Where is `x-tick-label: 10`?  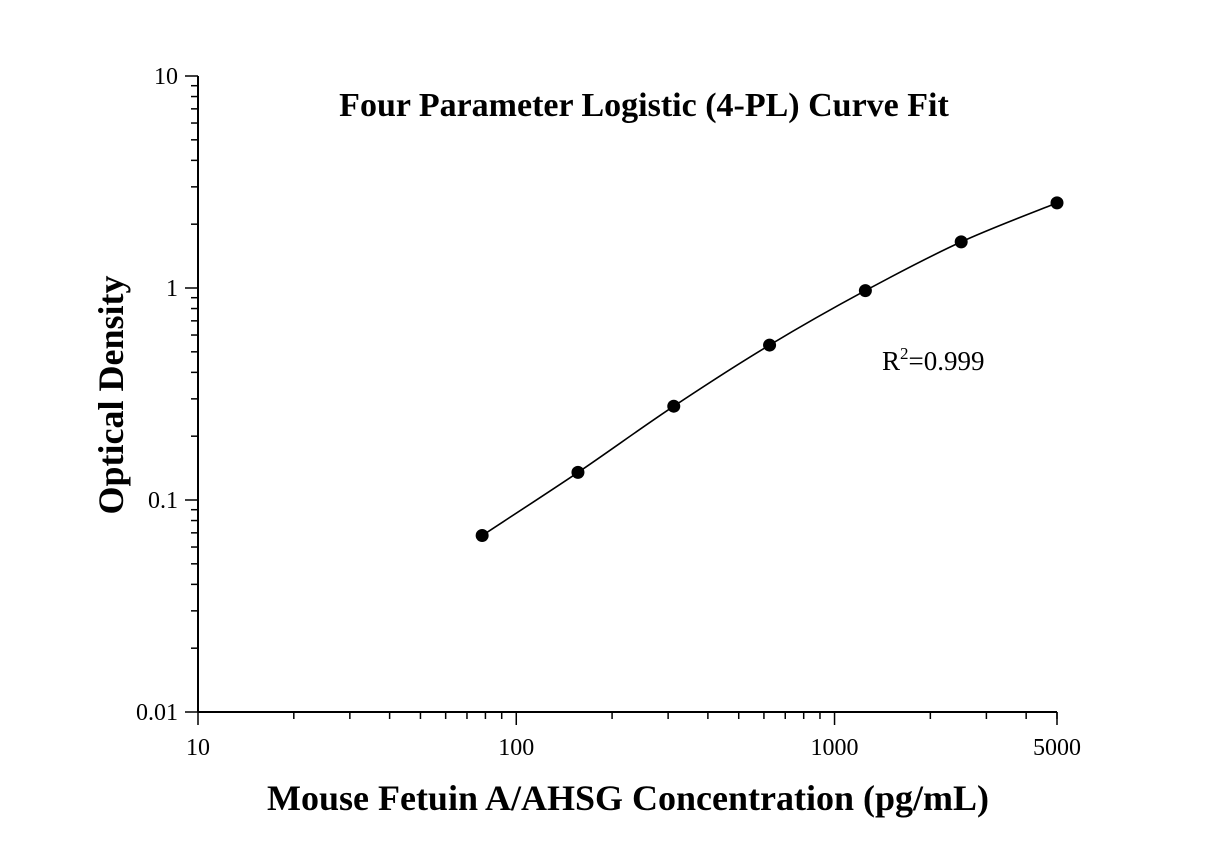
x-tick-label: 10 is located at coordinates (198, 748).